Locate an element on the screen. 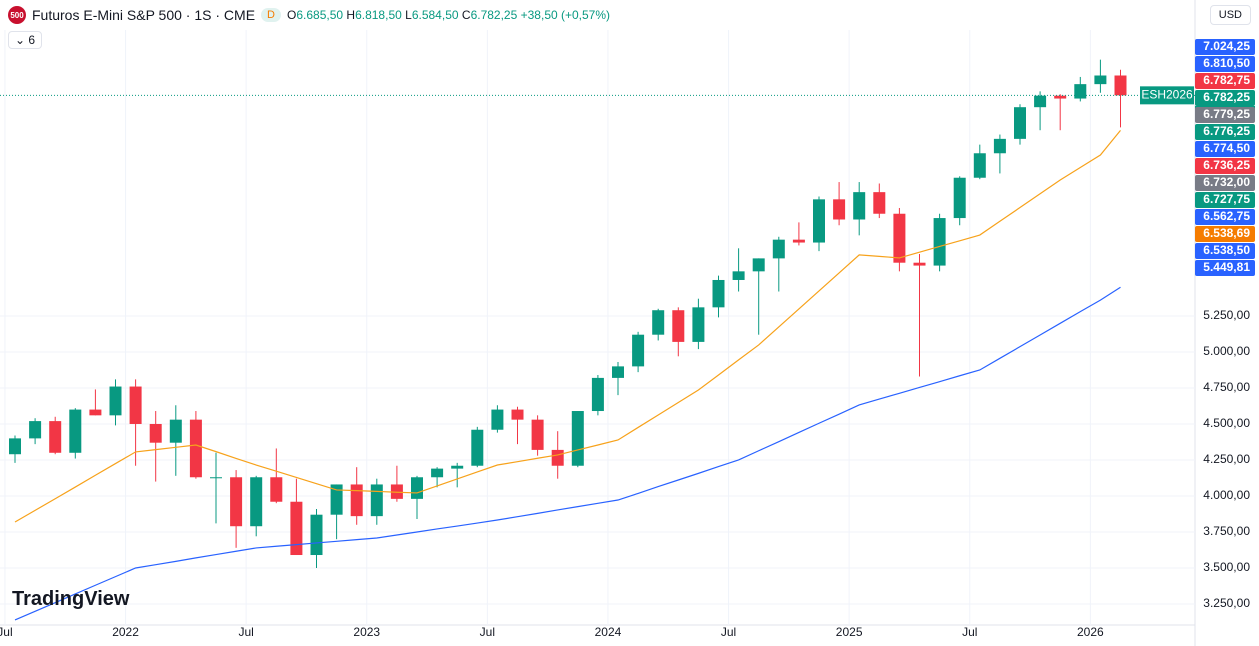 This screenshot has height=646, width=1259. symbol-title: Futuros E-Mini S&P 500 · 1S · CME is located at coordinates (144, 15).